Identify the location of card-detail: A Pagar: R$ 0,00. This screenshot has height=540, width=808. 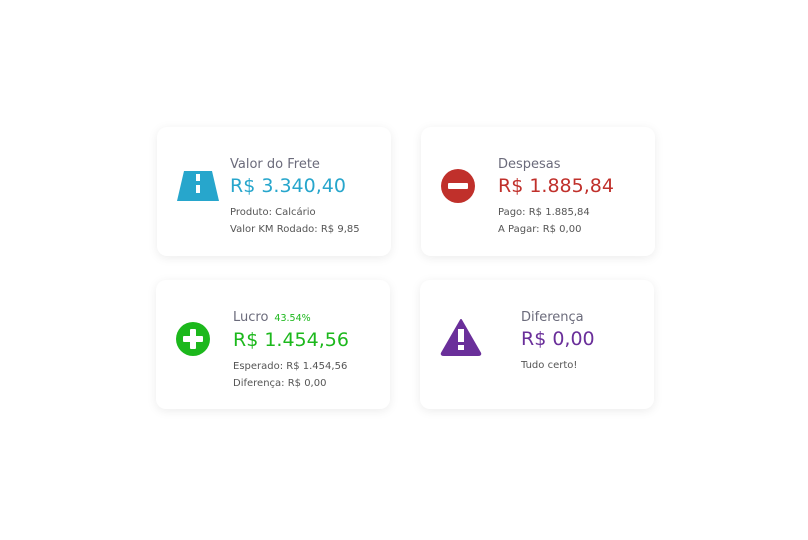
(540, 229).